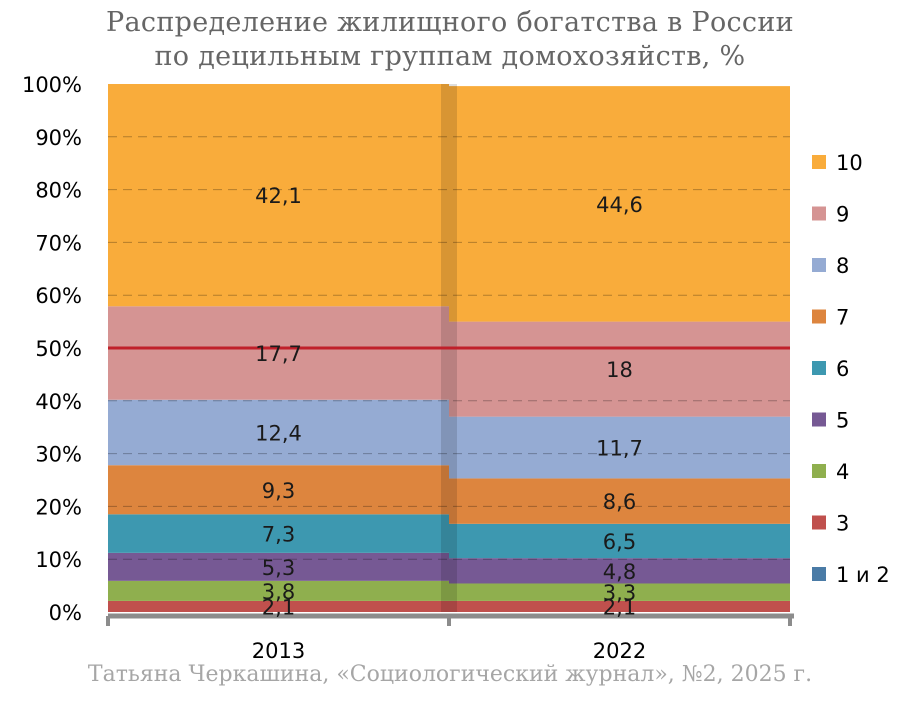 The width and height of the screenshot is (900, 706). Describe the element at coordinates (851, 369) in the screenshot. I see `legend: 10 9 8 7 6 5 4 3 1 и 2` at that location.